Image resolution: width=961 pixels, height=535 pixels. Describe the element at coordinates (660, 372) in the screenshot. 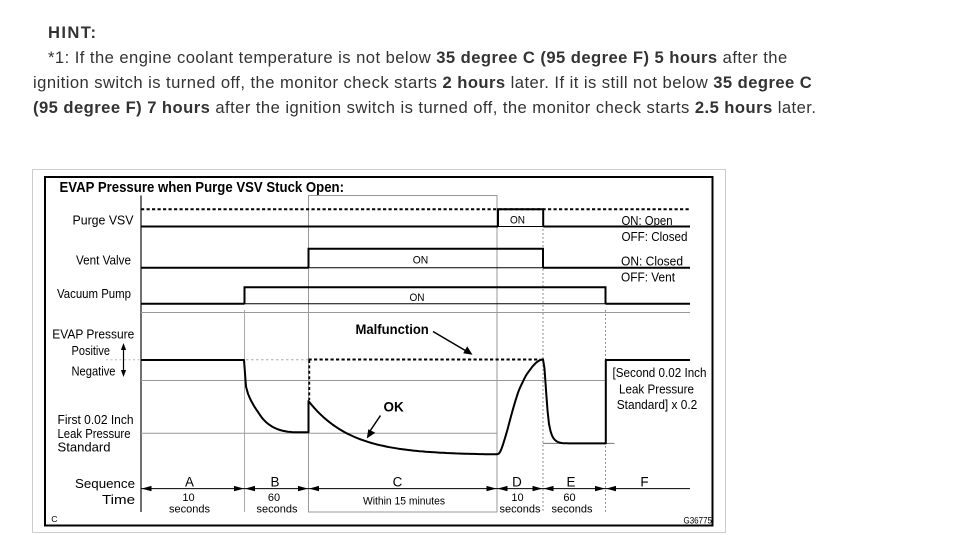

I see `svg-text: [Second 0.02 Inch` at that location.